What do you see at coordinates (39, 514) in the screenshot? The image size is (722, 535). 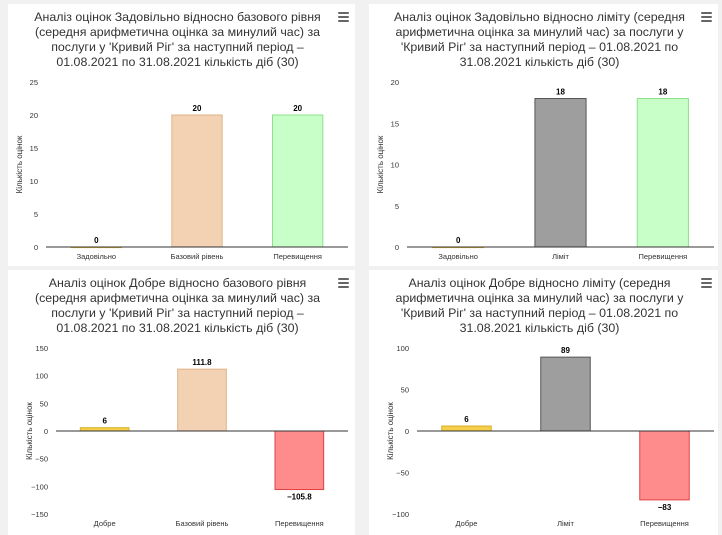 I see `y-tick-label: −150` at bounding box center [39, 514].